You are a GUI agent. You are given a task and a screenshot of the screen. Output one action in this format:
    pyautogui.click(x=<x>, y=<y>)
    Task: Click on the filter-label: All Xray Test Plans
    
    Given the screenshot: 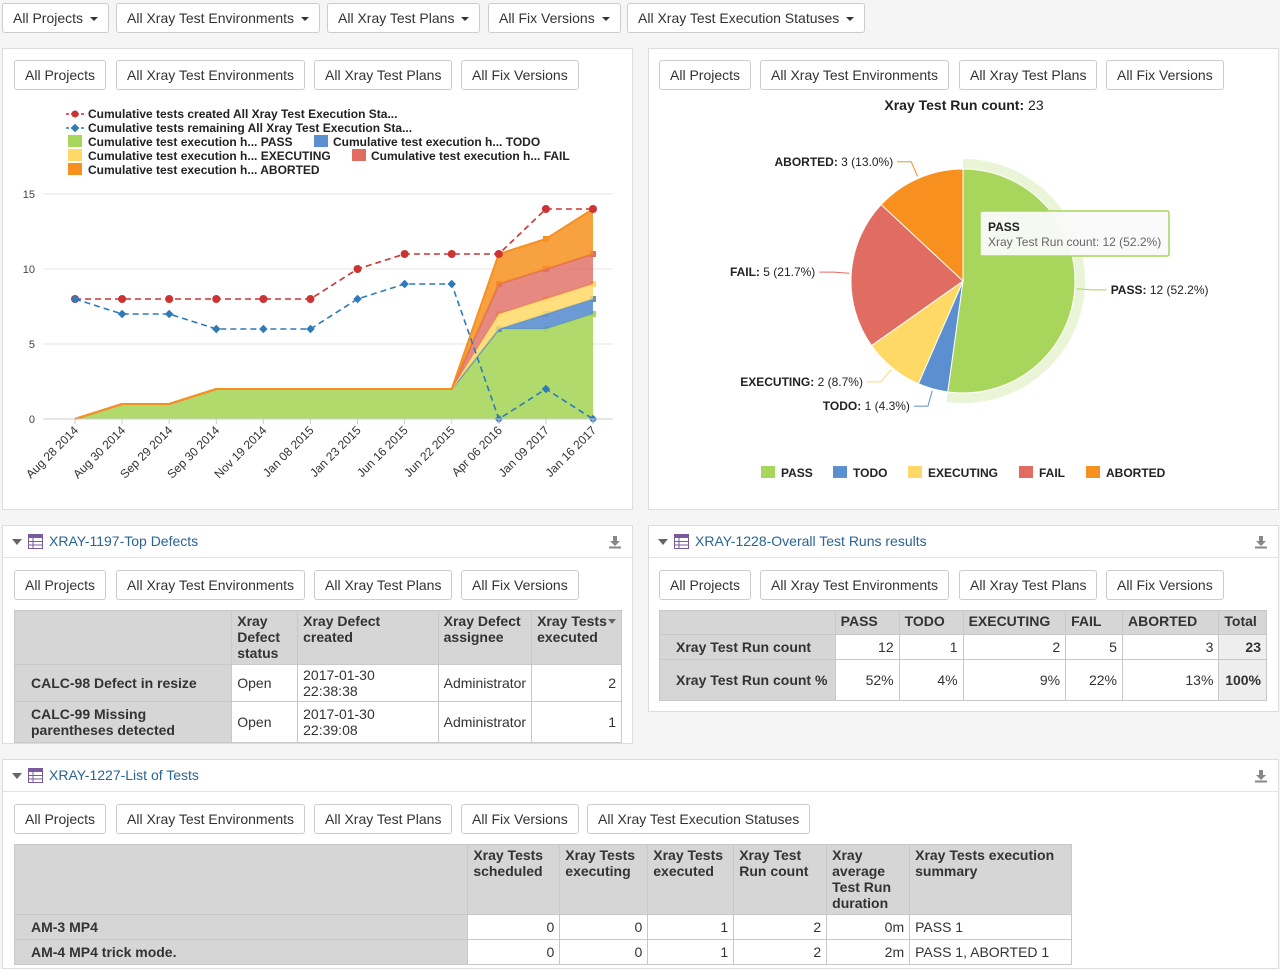 What is the action you would take?
    pyautogui.click(x=396, y=18)
    